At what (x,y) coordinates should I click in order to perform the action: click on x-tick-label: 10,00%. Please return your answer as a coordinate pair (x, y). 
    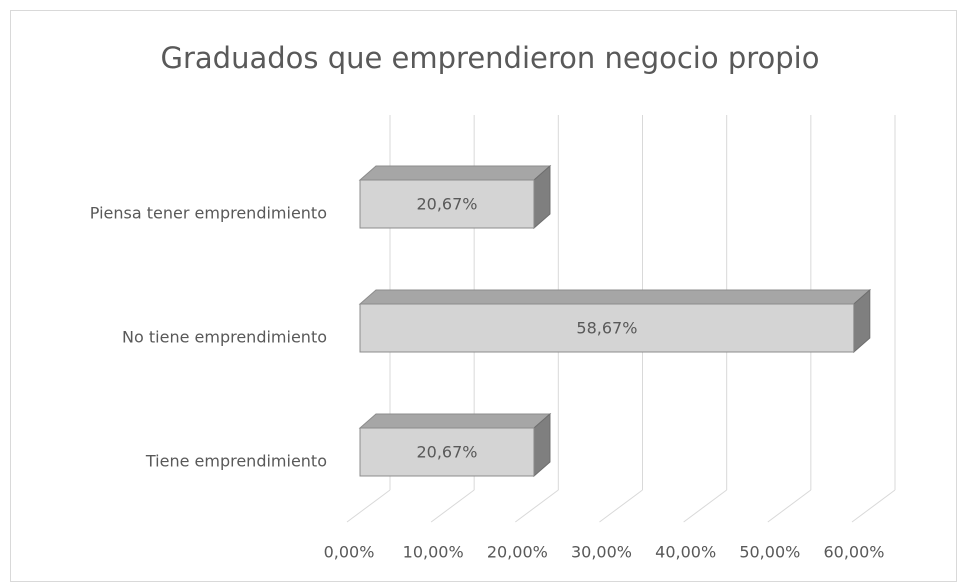
    Looking at the image, I should click on (433, 552).